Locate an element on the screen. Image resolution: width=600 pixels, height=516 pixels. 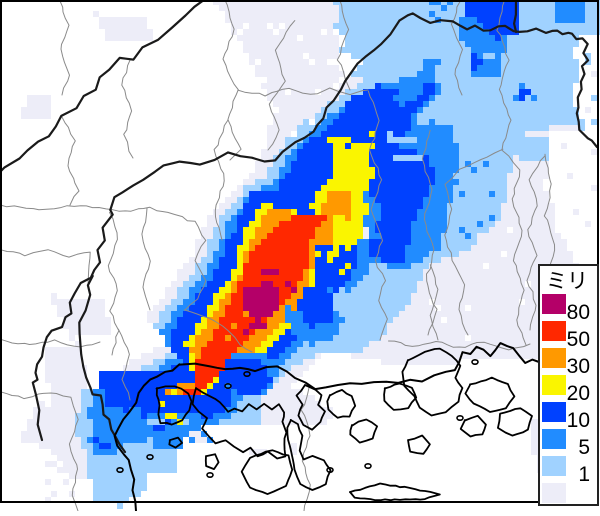
svg-text: 30 is located at coordinates (578, 366).